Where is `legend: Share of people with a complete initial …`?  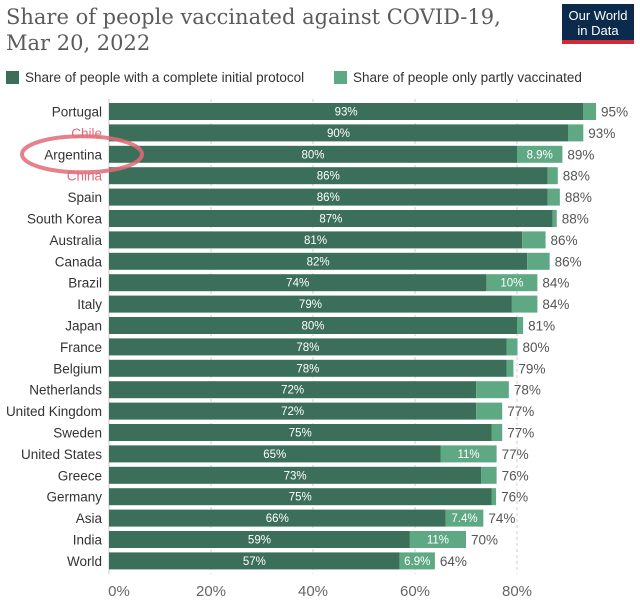
legend: Share of people with a complete initial … is located at coordinates (321, 80).